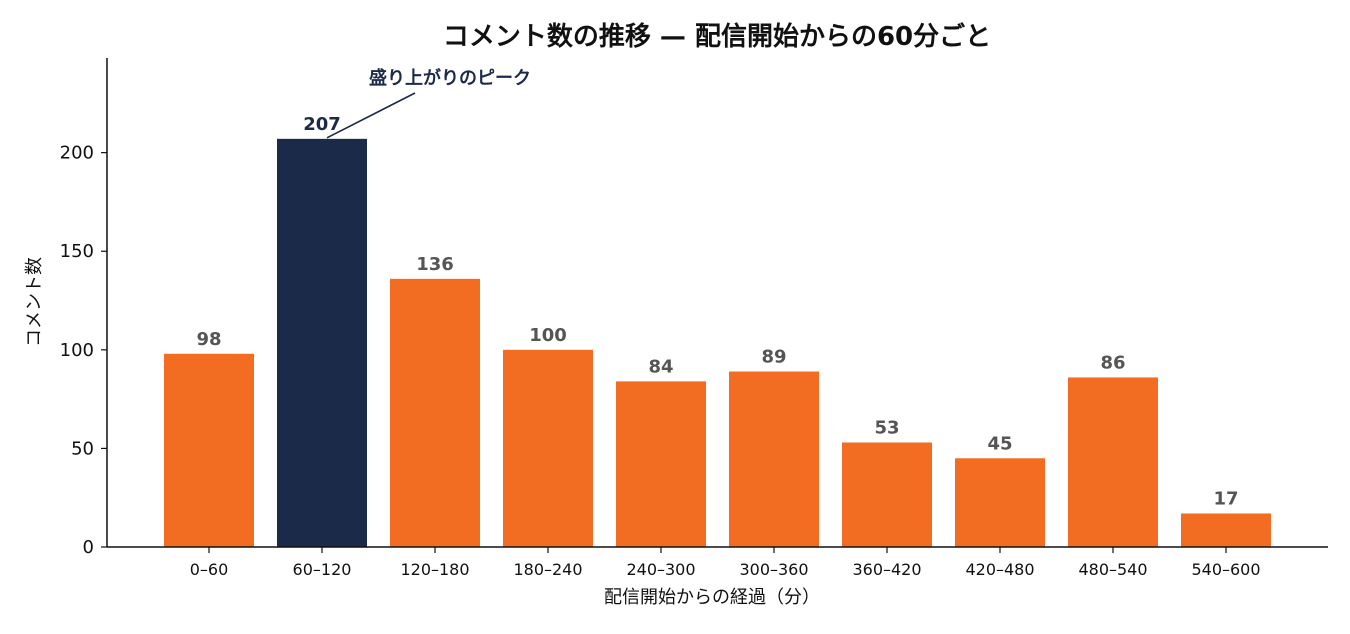 The image size is (1350, 634). What do you see at coordinates (77, 251) in the screenshot?
I see `y-tick-label: 150` at bounding box center [77, 251].